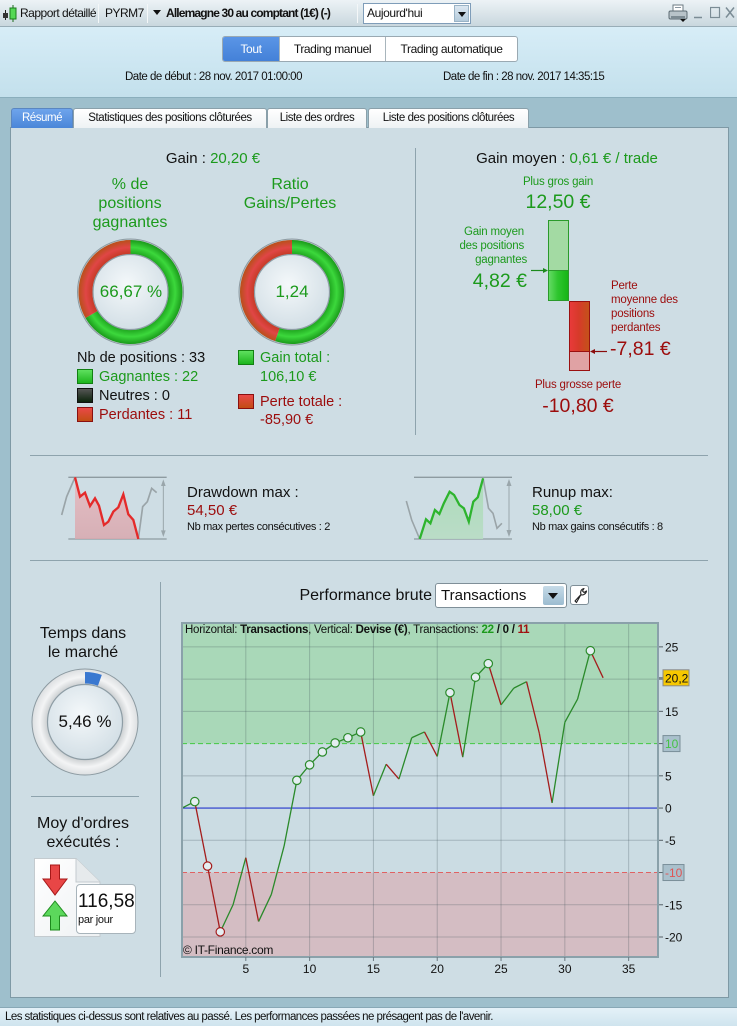 This screenshot has height=1026, width=737. I want to click on minimize-icon, so click(698, 13).